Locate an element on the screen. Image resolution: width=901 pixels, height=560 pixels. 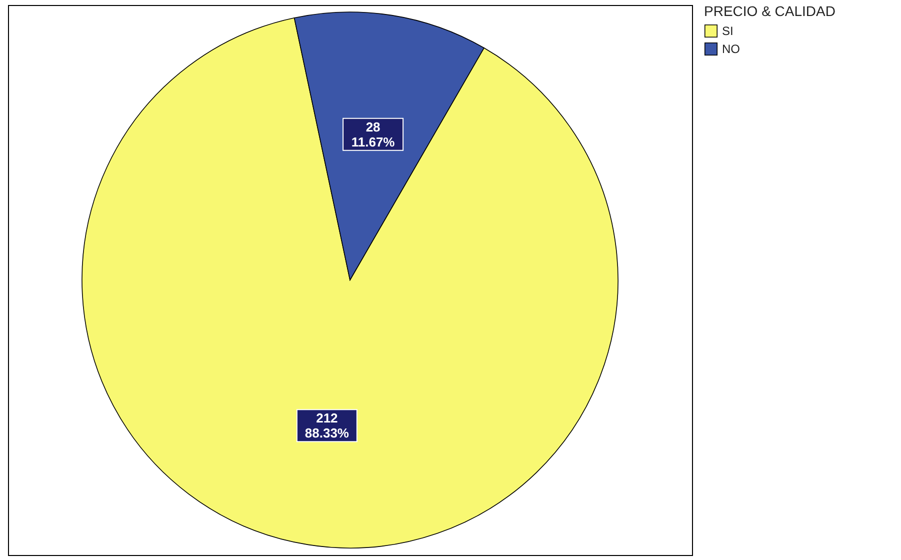
legend-title: PRECIO & CALIDAD is located at coordinates (770, 11).